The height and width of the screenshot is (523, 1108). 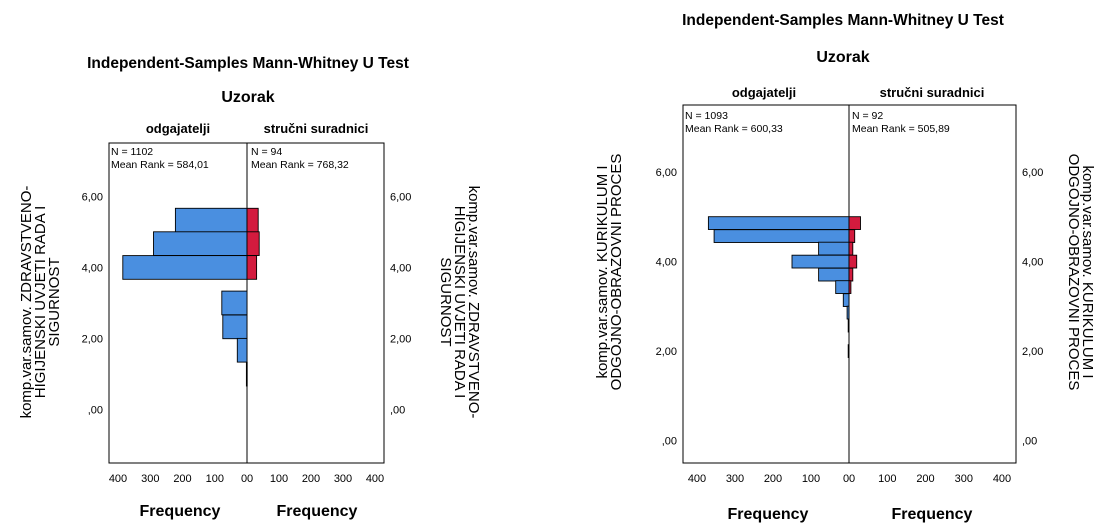 I want to click on y-label-left-line2: HIGIJENSKI UVJETI RADA I, so click(x=40, y=302).